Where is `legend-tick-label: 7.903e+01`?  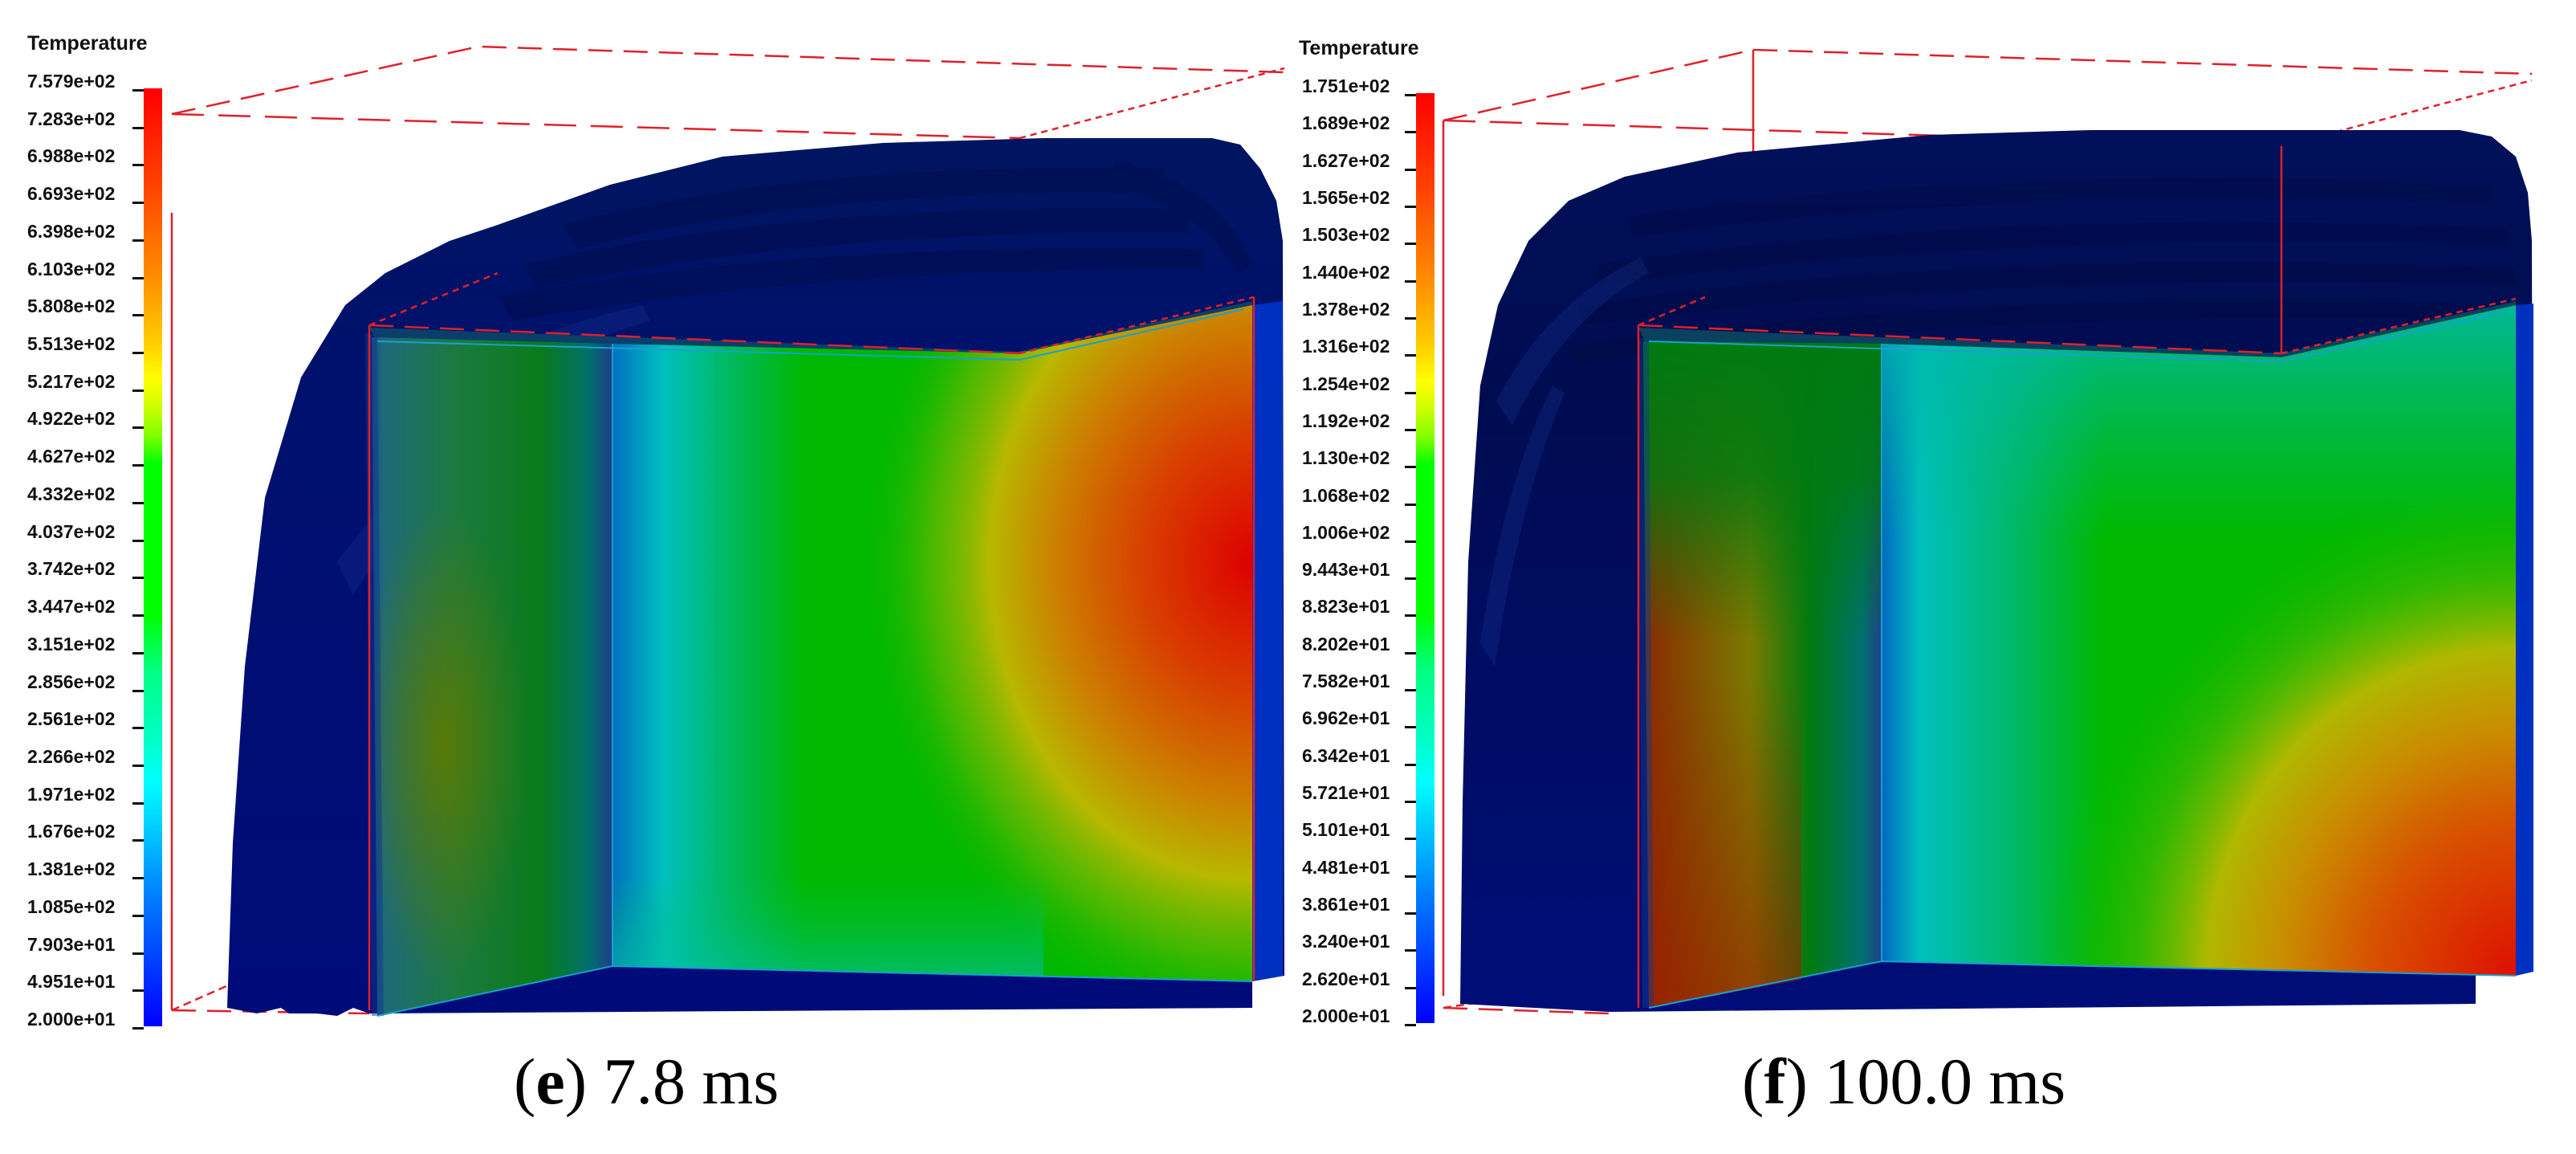 legend-tick-label: 7.903e+01 is located at coordinates (71, 944).